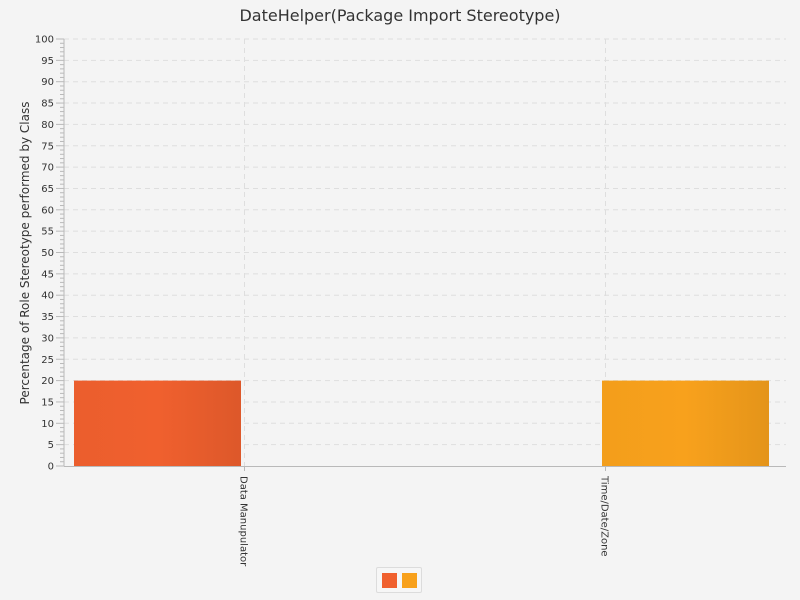 This screenshot has width=800, height=600. I want to click on y-tick-label: 25, so click(47, 360).